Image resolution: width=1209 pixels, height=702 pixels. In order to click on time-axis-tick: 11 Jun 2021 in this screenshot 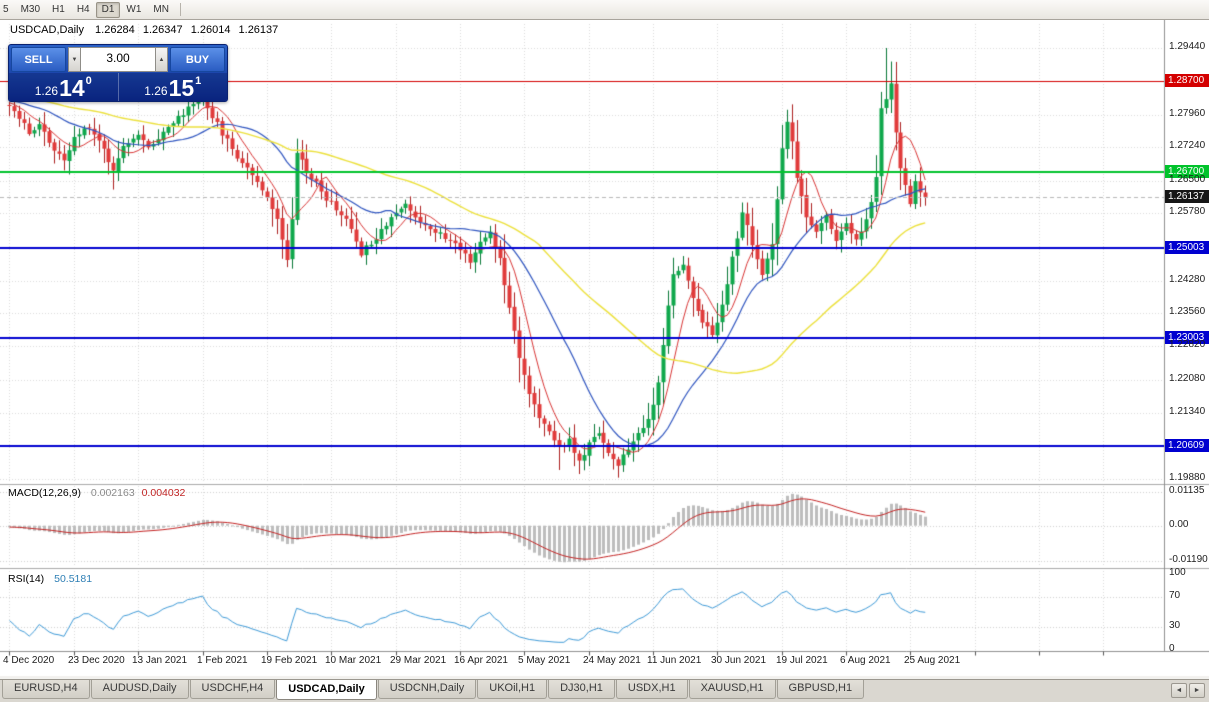, I will do `click(674, 660)`.